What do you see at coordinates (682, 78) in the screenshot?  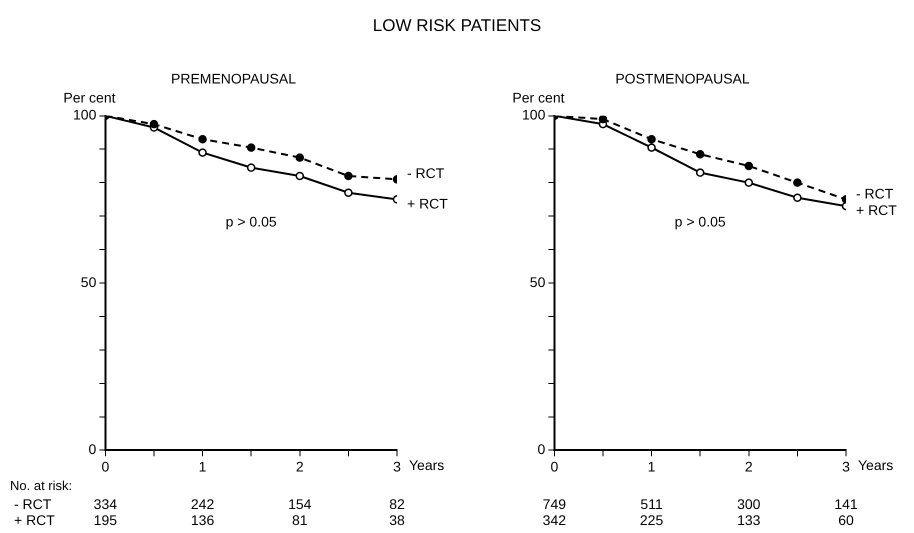 I see `chart-subtitle: POSTMENOPAUSAL` at bounding box center [682, 78].